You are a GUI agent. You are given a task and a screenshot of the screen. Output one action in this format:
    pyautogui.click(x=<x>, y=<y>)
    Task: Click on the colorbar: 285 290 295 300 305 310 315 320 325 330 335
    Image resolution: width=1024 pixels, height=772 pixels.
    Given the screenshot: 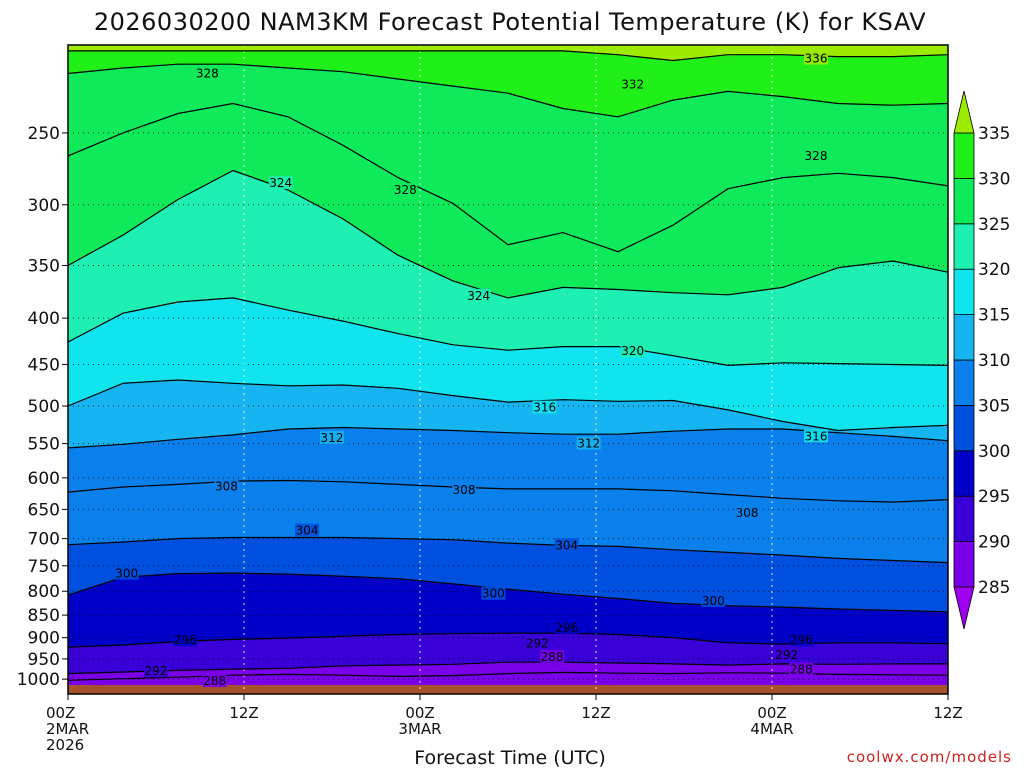 What is the action you would take?
    pyautogui.click(x=981, y=360)
    